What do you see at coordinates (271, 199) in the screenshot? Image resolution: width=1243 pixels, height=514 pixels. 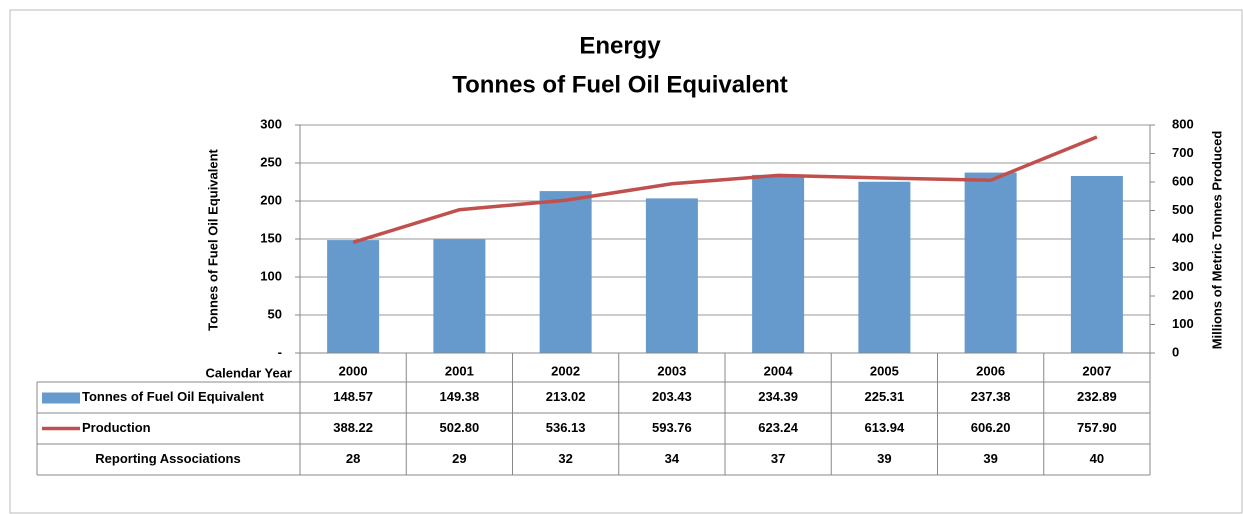 I see `y-tick-label: 200` at bounding box center [271, 199].